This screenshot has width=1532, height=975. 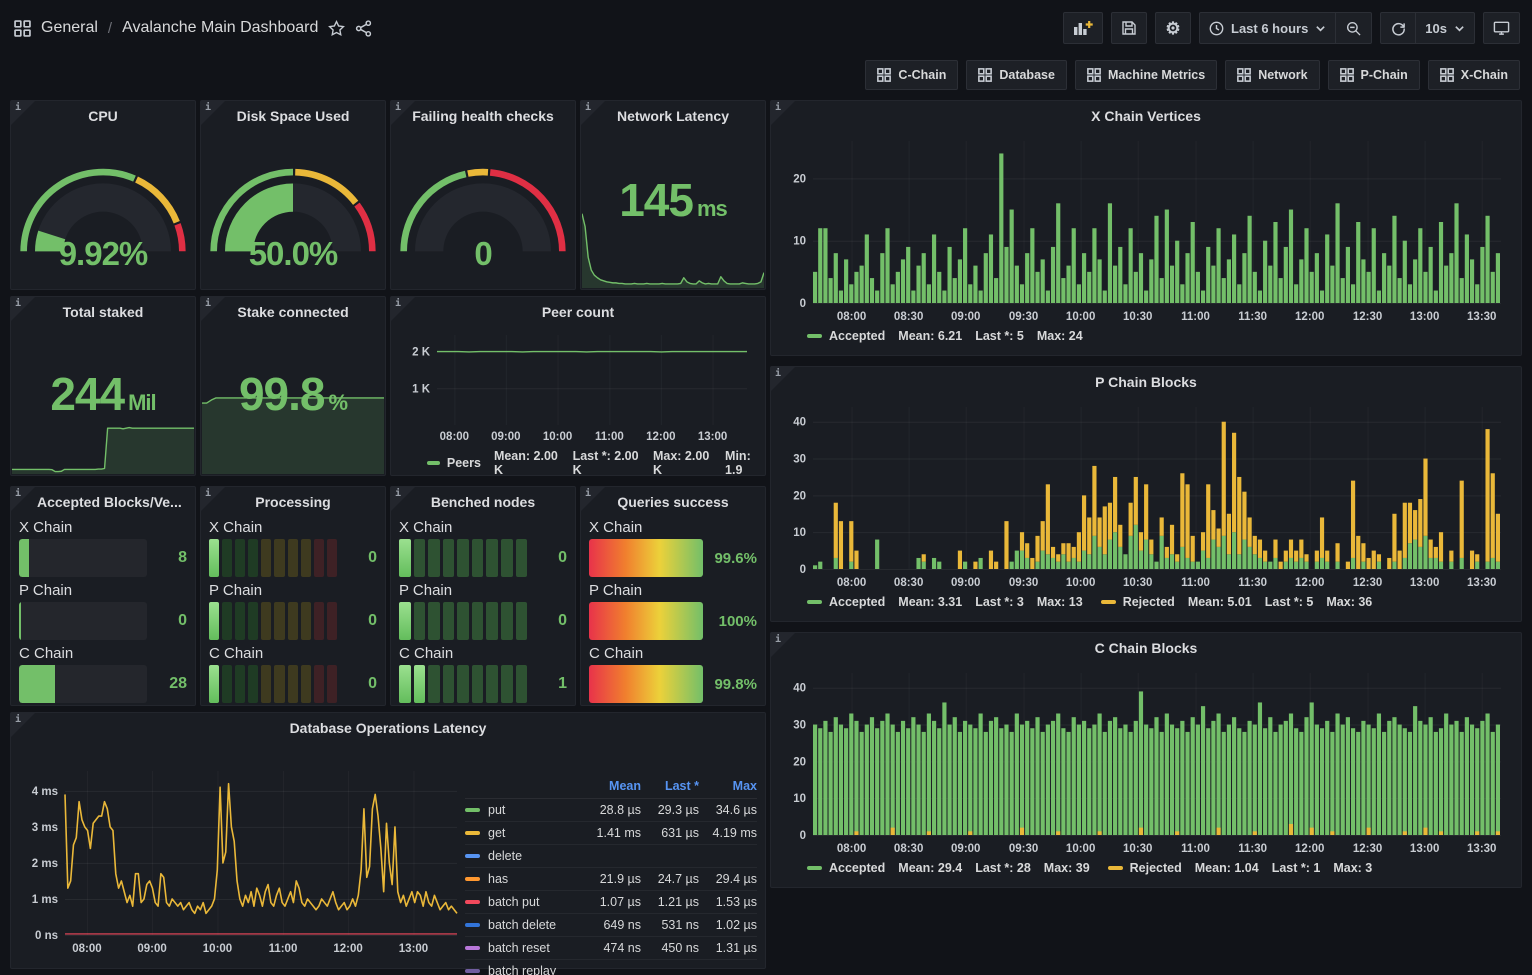 What do you see at coordinates (293, 502) in the screenshot?
I see `panel-title: Processing` at bounding box center [293, 502].